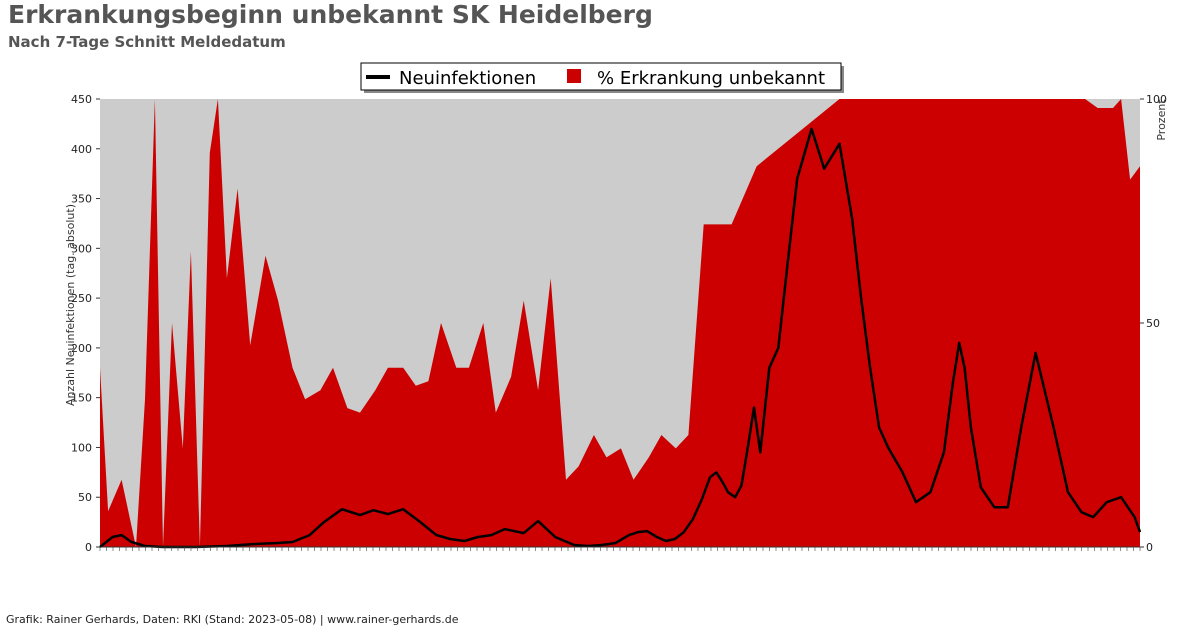 The image size is (1200, 628). What do you see at coordinates (574, 76) in the screenshot?
I see `legend-area-swatch` at bounding box center [574, 76].